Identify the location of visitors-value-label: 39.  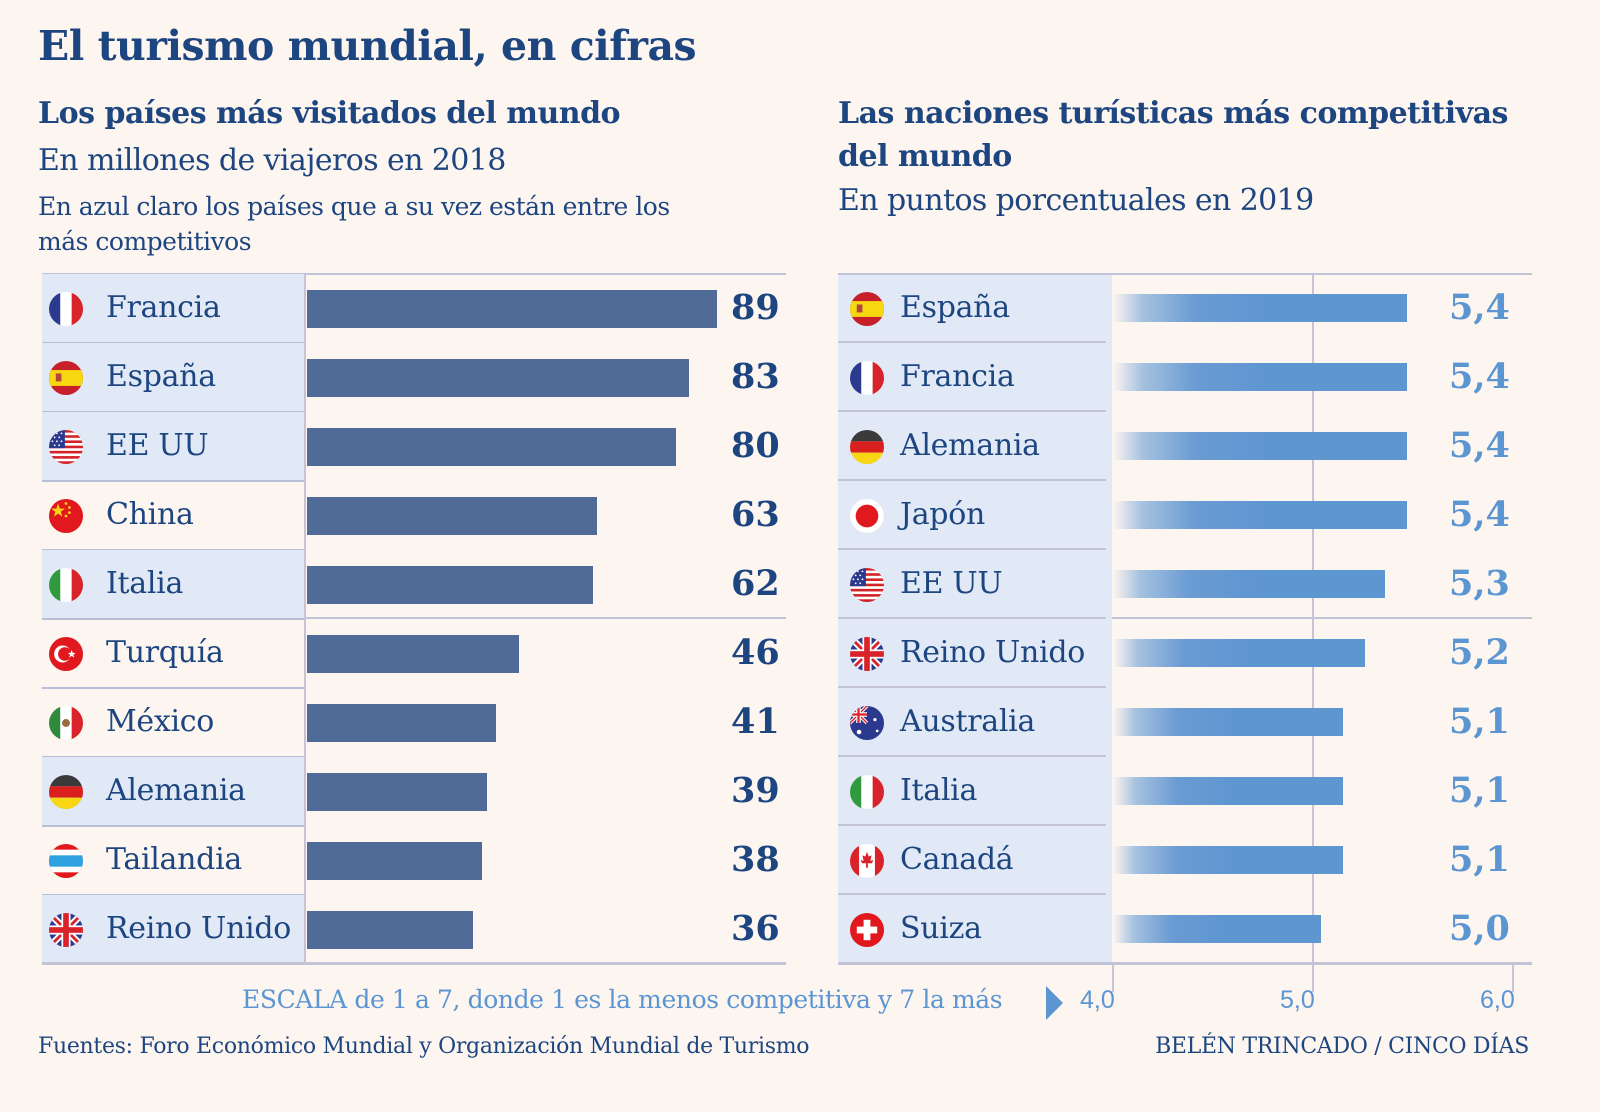
(755, 790).